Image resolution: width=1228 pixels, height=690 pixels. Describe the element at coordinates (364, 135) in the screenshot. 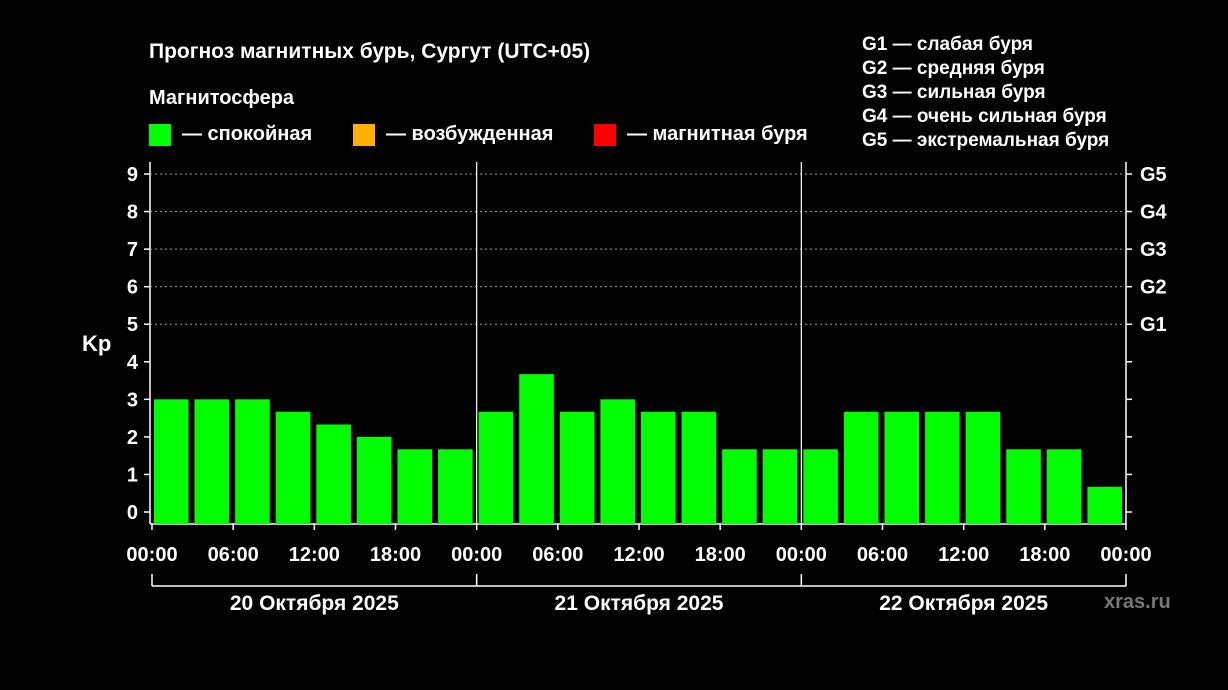

I see `legend-swatch-excited` at that location.